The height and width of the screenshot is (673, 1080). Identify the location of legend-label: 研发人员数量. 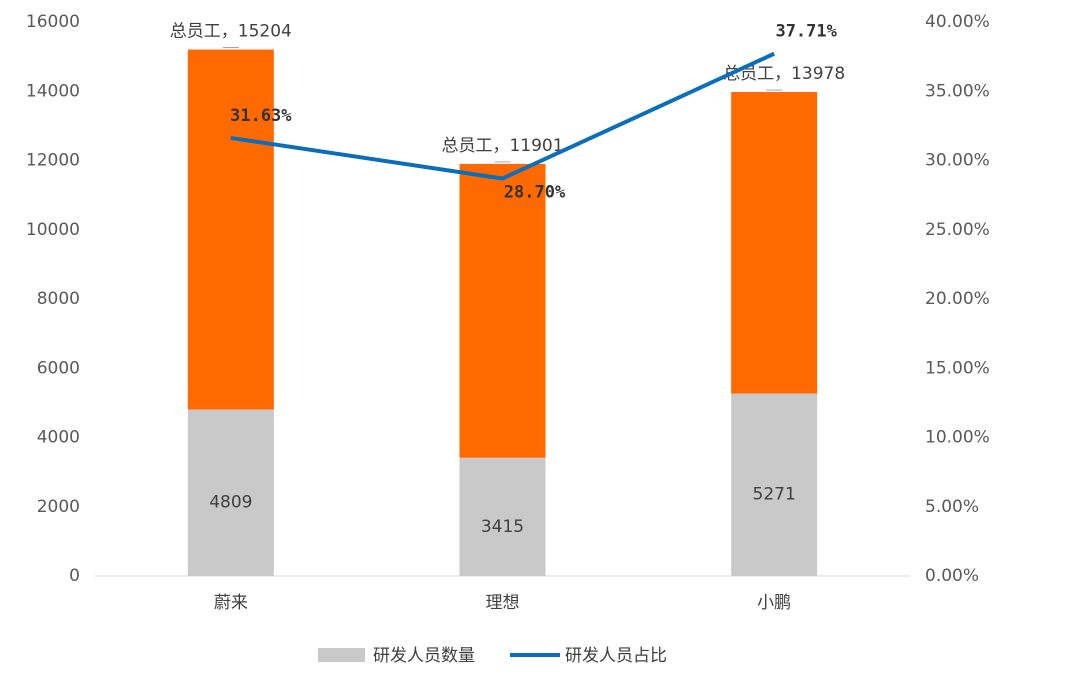
(424, 656).